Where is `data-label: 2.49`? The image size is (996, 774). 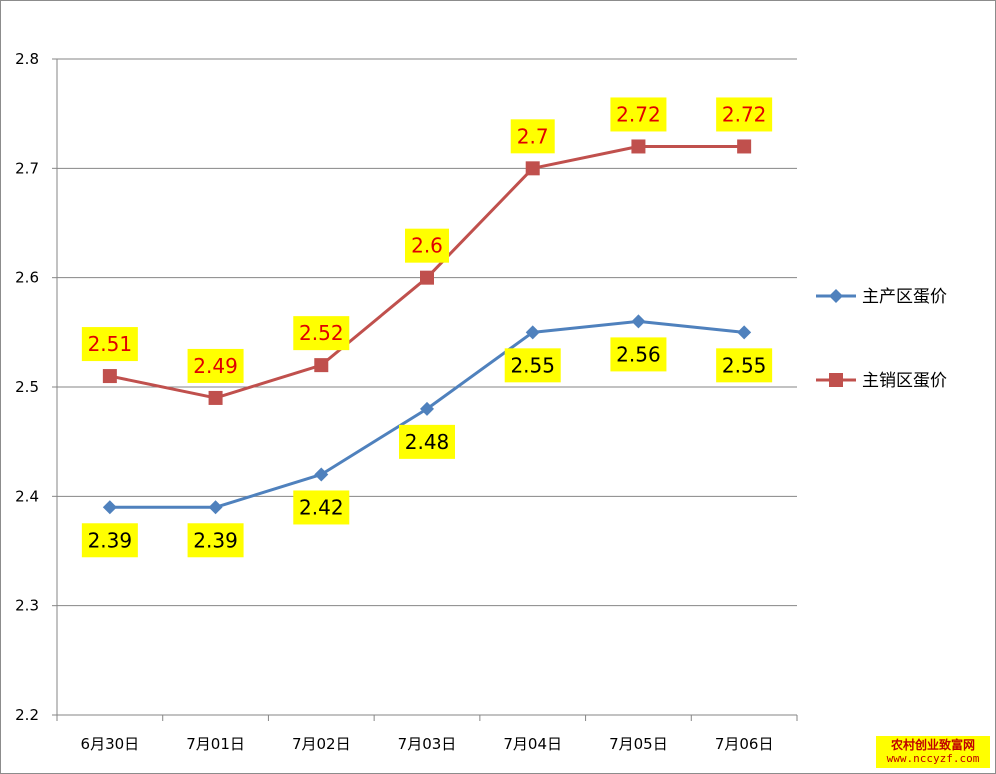 data-label: 2.49 is located at coordinates (215, 366).